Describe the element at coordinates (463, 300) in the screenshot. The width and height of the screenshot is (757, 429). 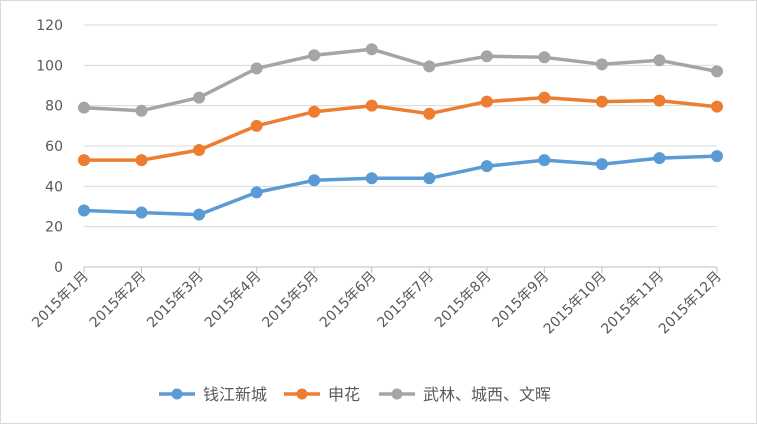
I see `x-tick-label: 2015年8月` at that location.